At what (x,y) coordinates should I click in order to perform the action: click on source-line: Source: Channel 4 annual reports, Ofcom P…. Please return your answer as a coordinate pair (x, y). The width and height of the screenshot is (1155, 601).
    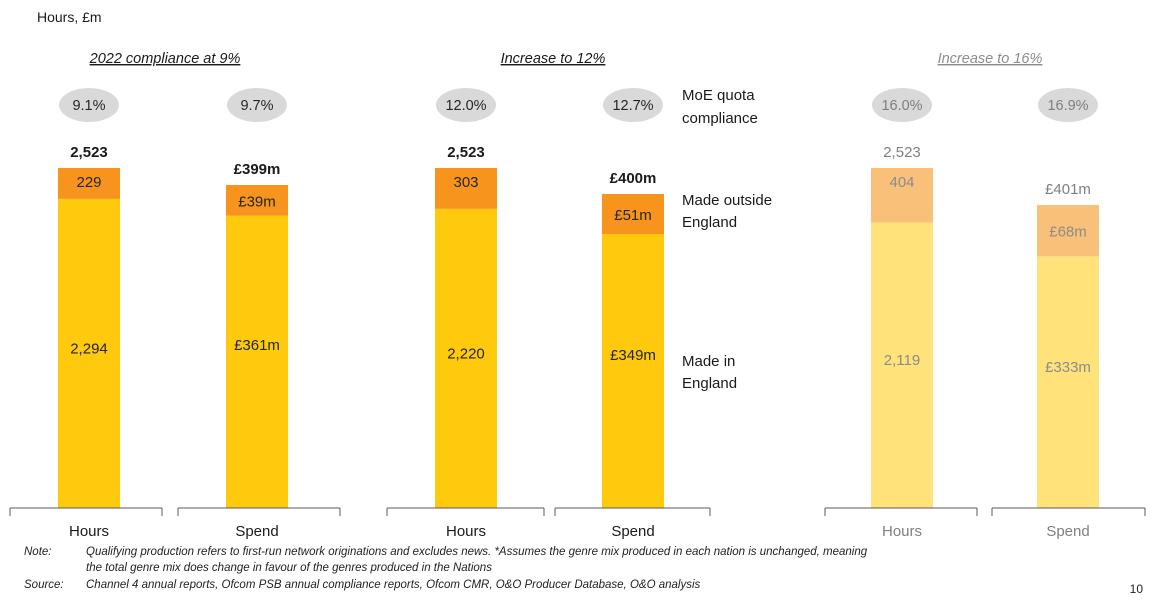
    Looking at the image, I should click on (362, 585).